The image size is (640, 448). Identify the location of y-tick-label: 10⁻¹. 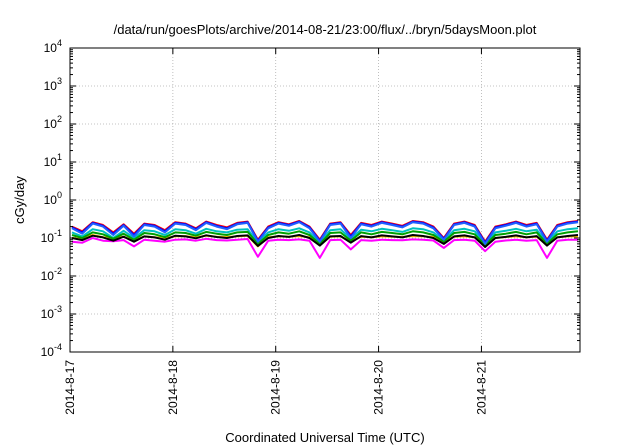
(51, 236).